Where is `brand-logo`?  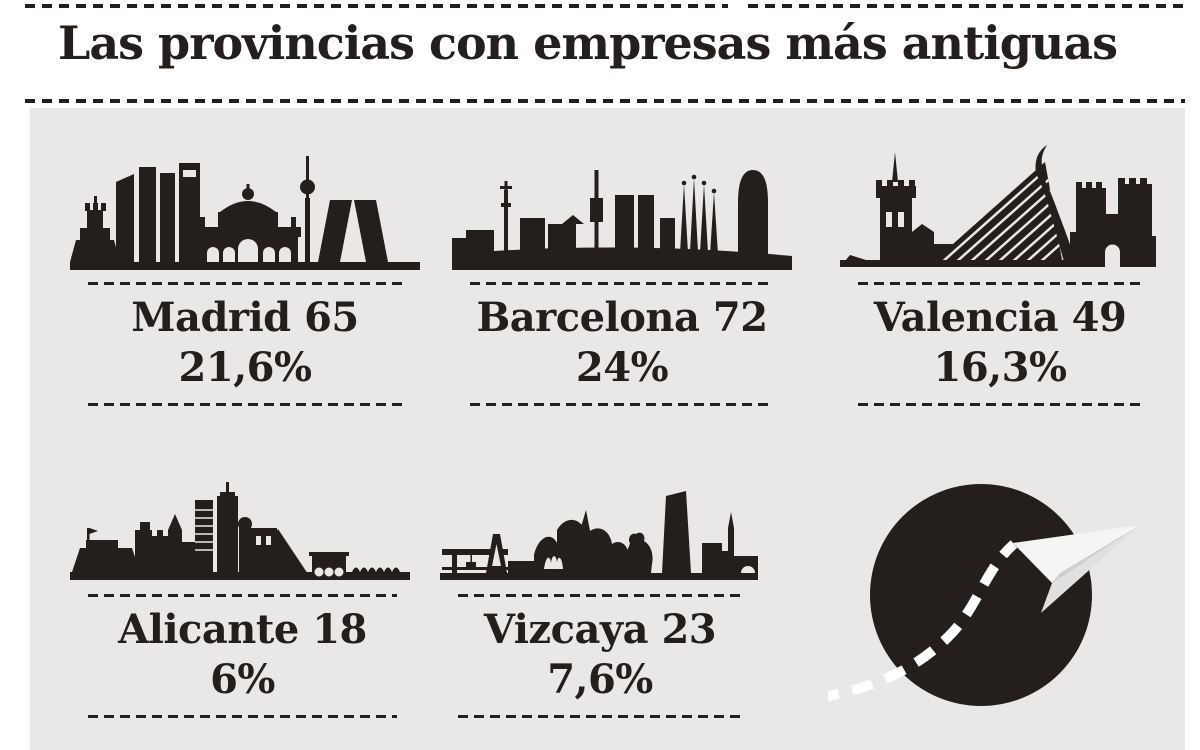 brand-logo is located at coordinates (984, 596).